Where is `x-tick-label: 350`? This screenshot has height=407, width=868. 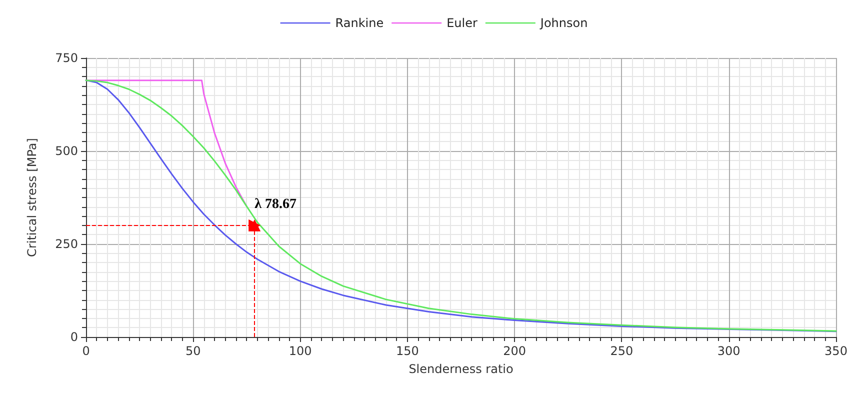 x-tick-label: 350 is located at coordinates (836, 351).